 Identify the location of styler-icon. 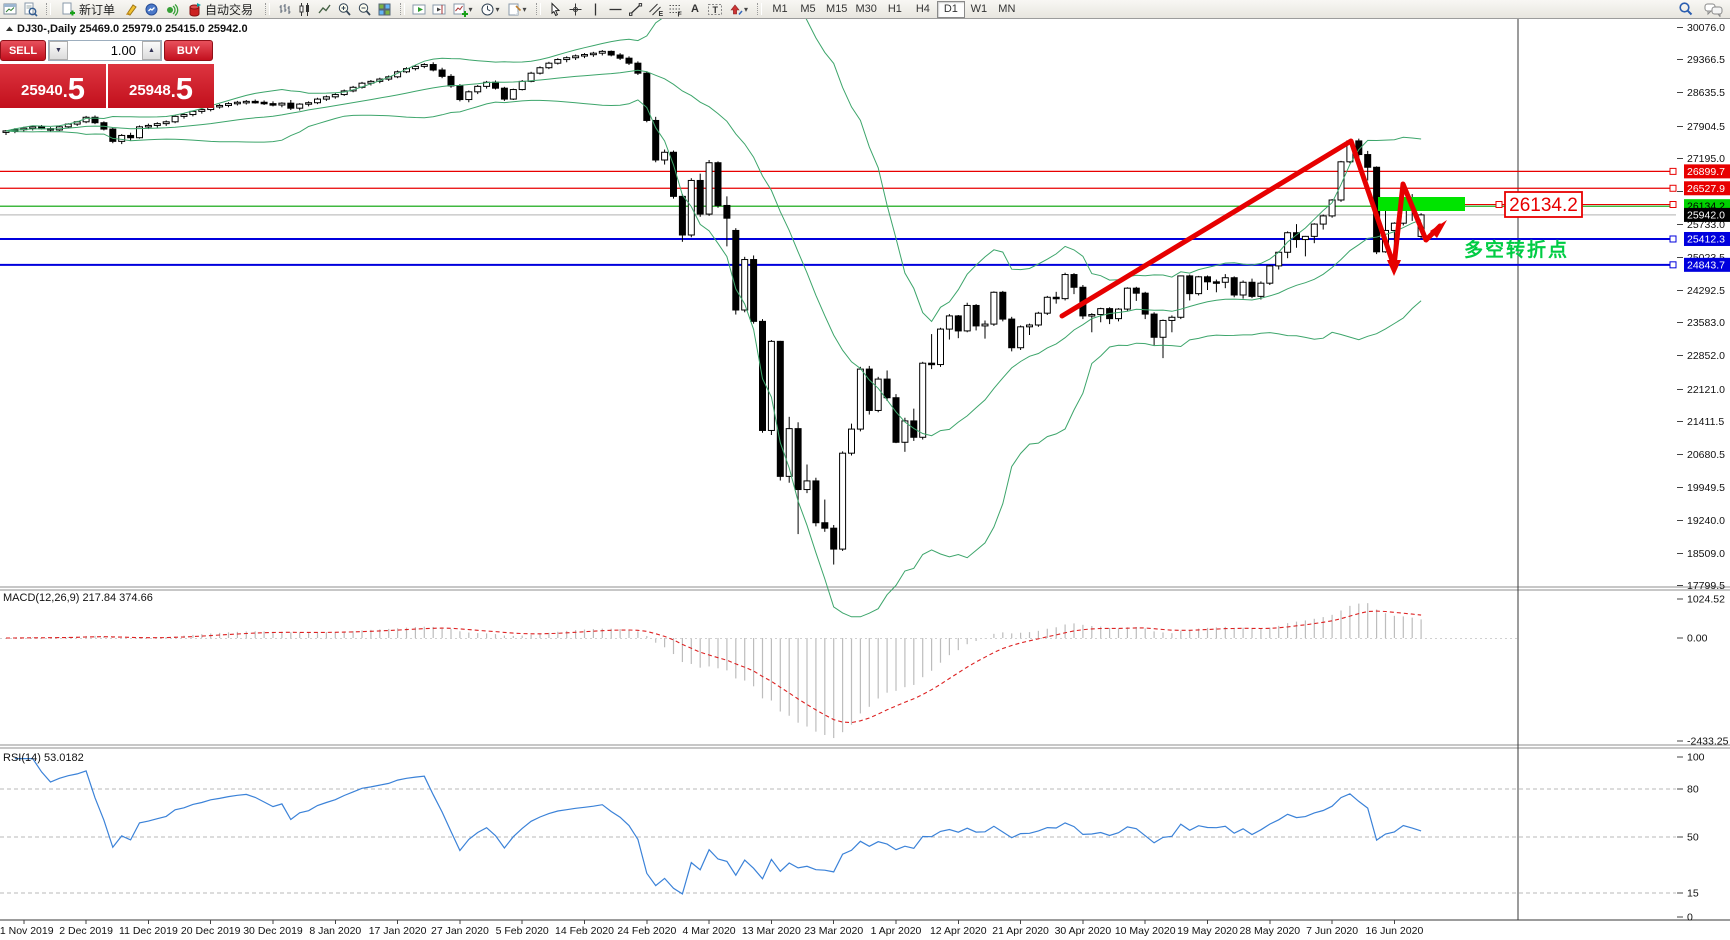
(131, 9).